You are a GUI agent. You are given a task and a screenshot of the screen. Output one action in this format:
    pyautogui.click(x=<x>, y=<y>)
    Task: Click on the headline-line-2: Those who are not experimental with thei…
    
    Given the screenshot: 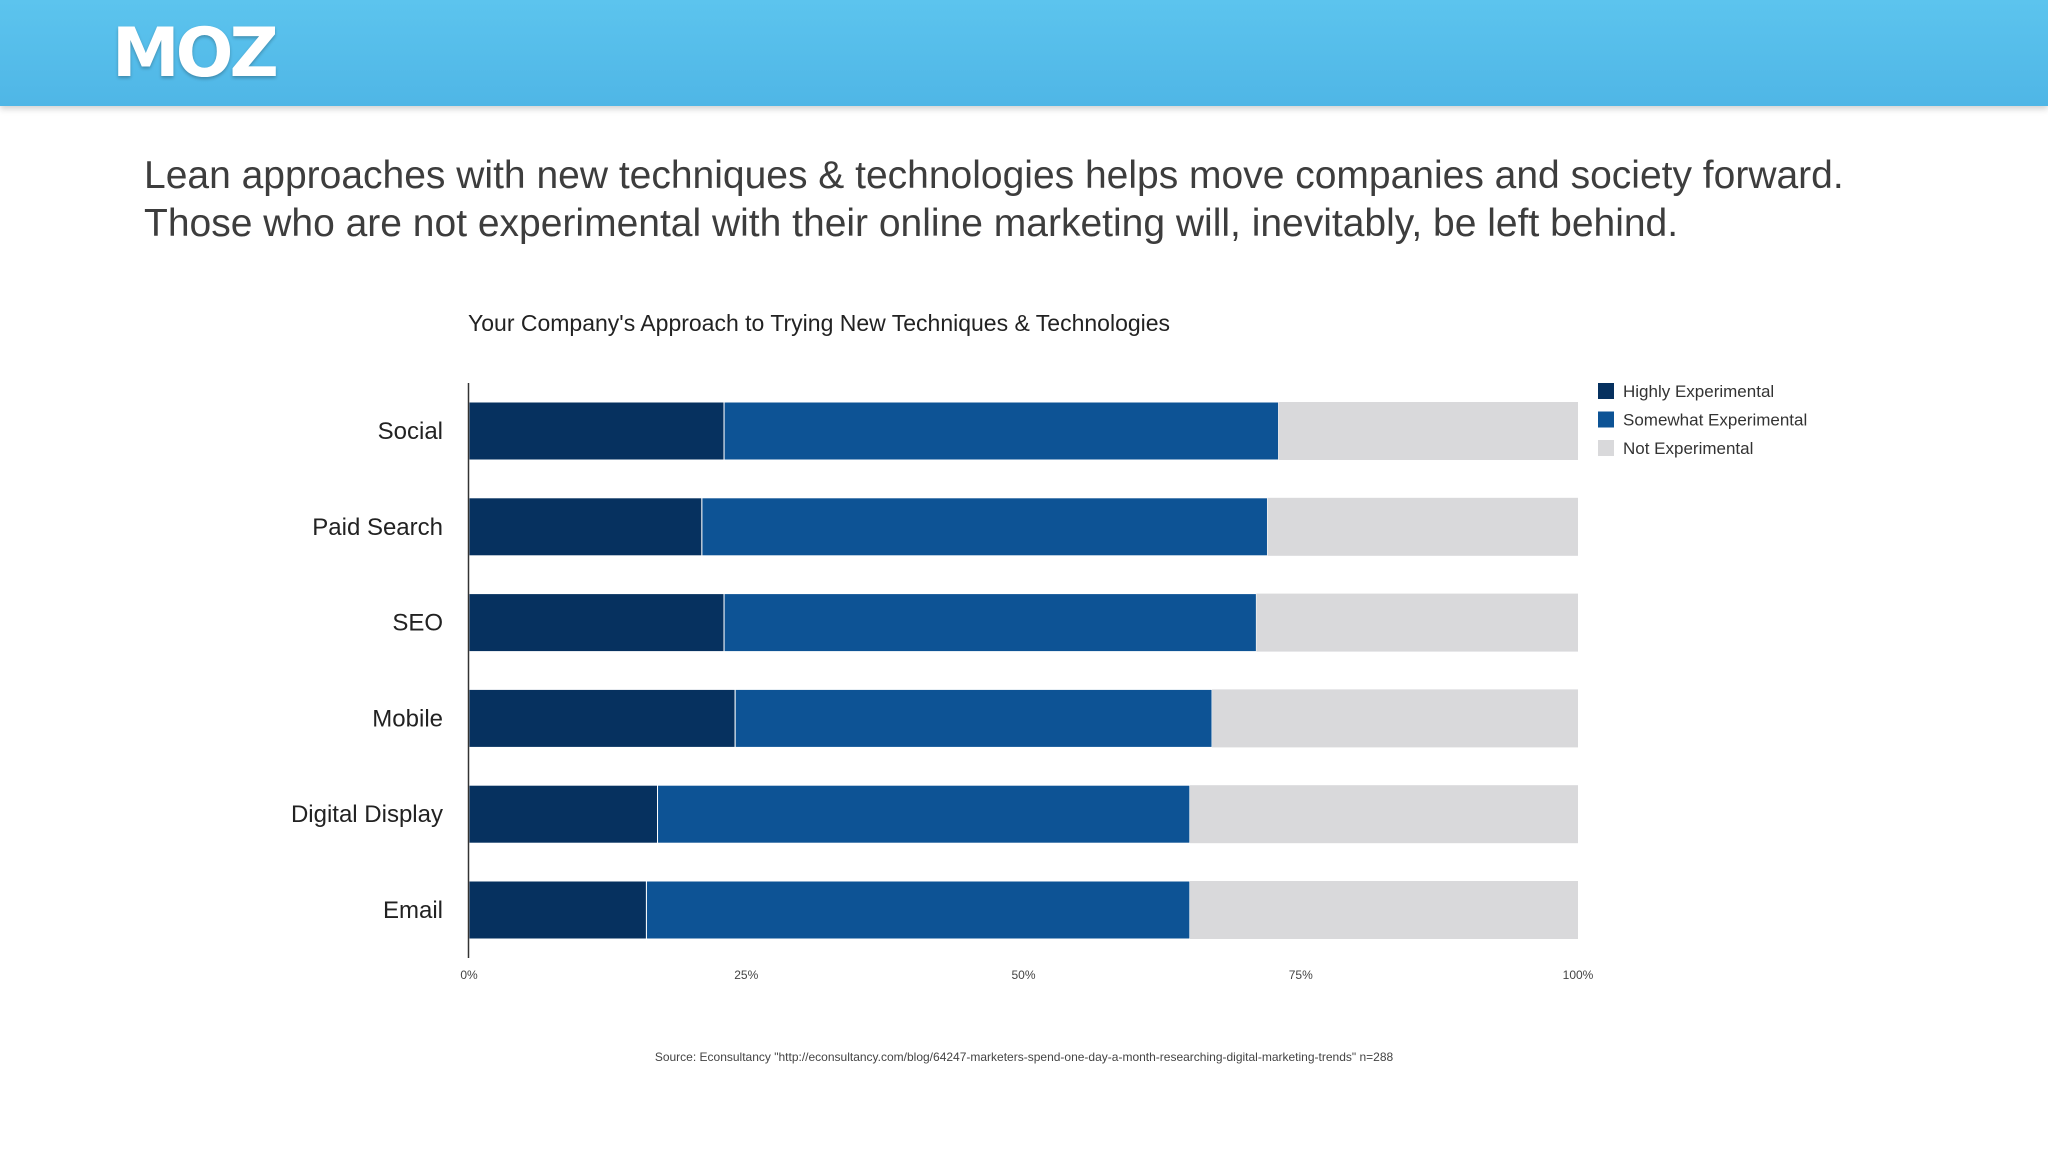 What is the action you would take?
    pyautogui.click(x=911, y=223)
    